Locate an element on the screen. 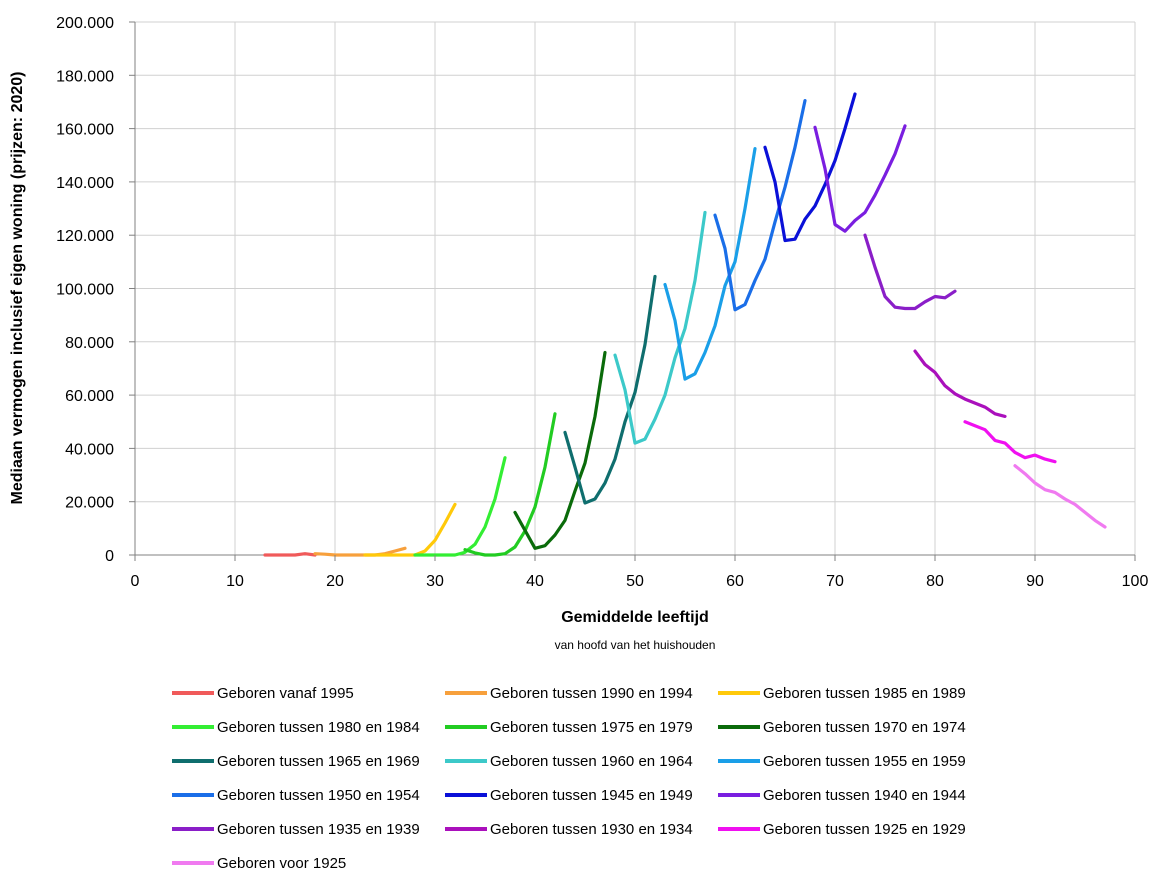  legend-item: Geboren tussen 1965 en 1969 is located at coordinates (296, 761).